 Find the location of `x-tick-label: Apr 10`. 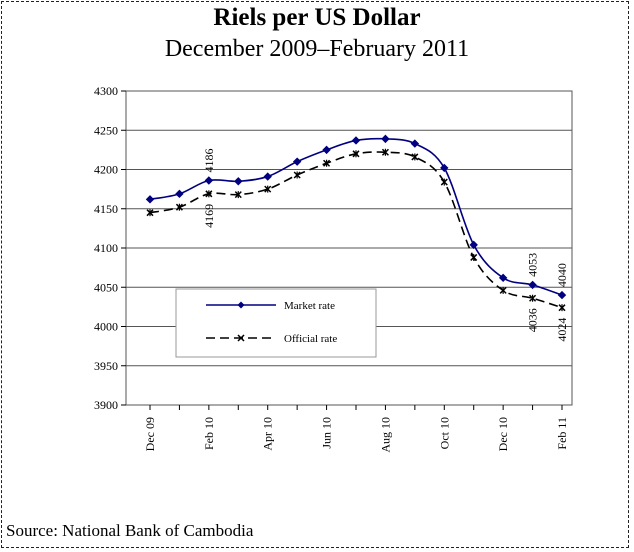

x-tick-label: Apr 10 is located at coordinates (268, 434).